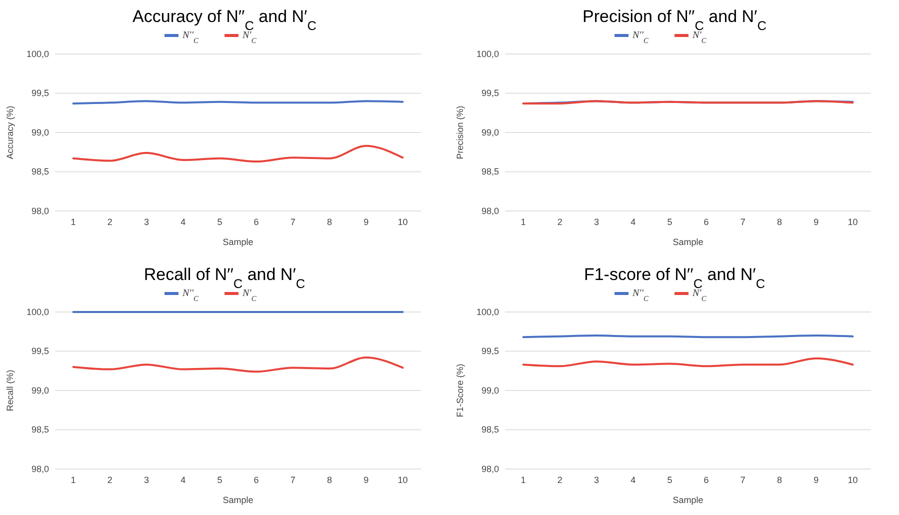 The height and width of the screenshot is (515, 899). I want to click on y-axis-title: Accuracy (%), so click(10, 133).